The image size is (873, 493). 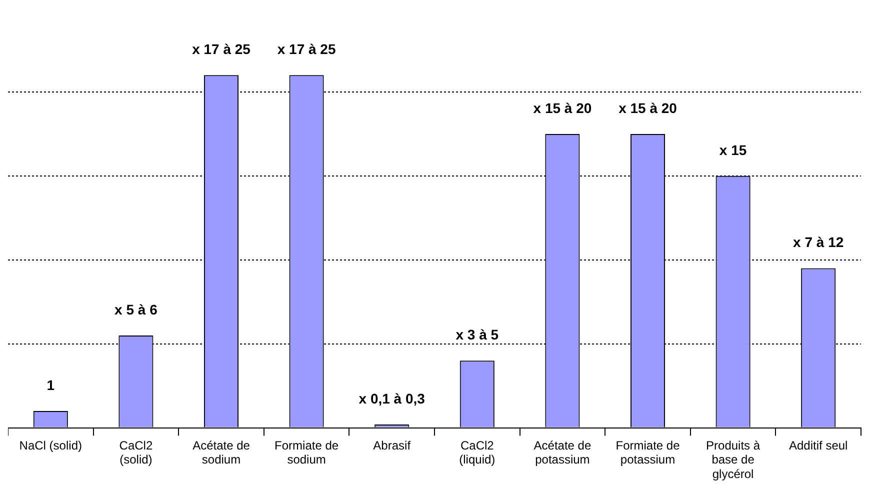 I want to click on x-tick-label: Additif seul, so click(x=818, y=445).